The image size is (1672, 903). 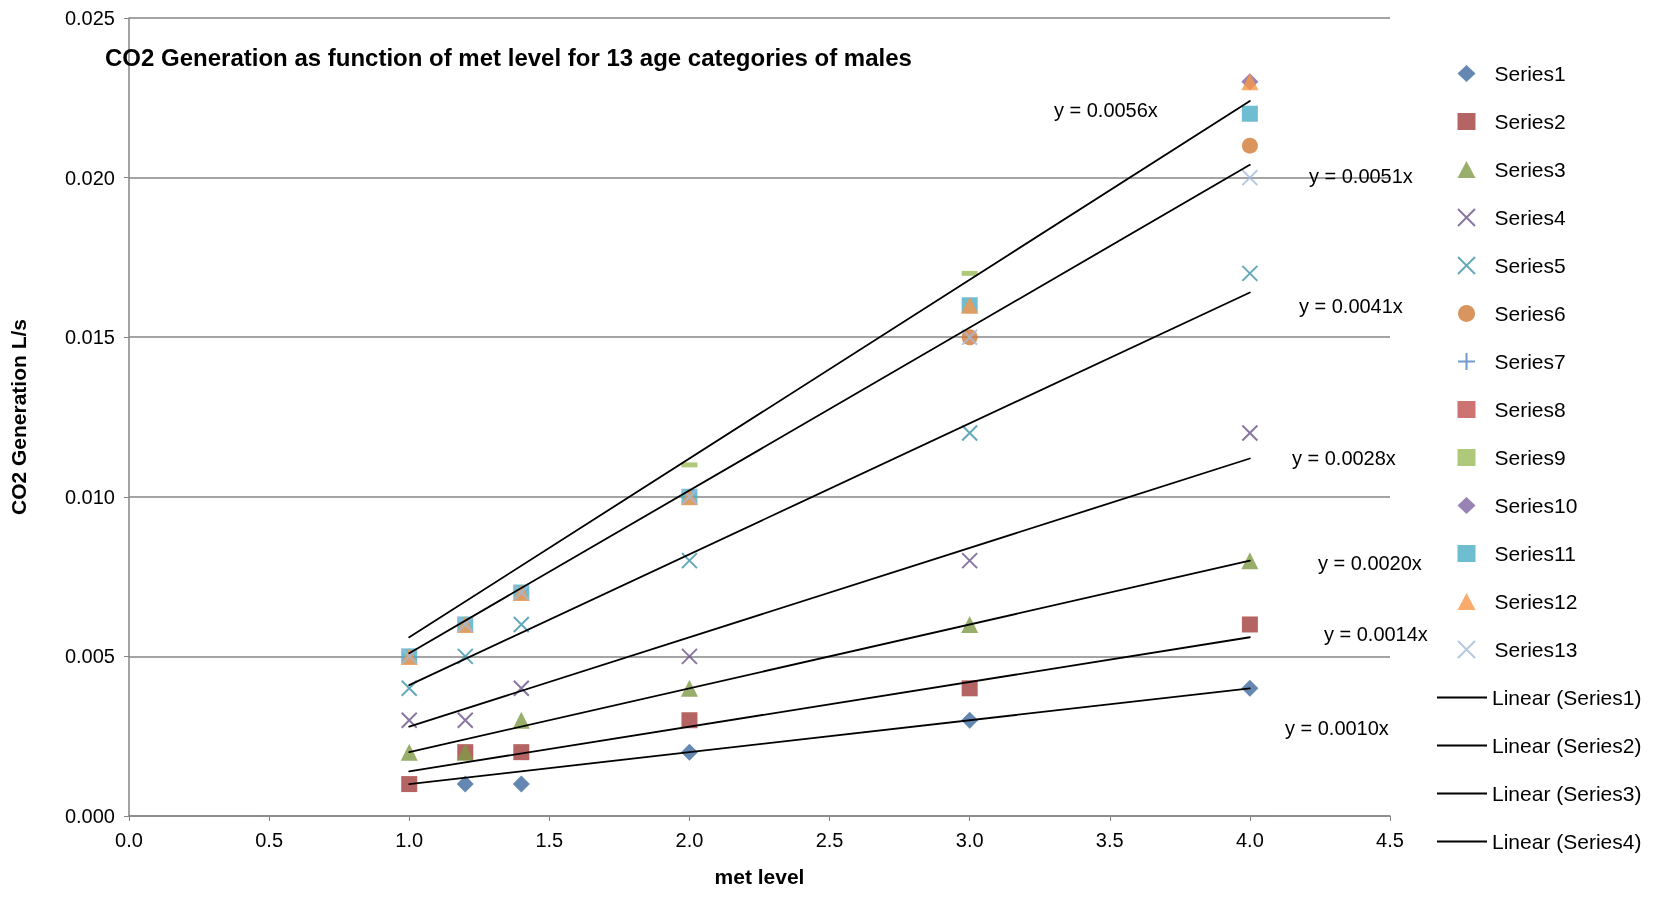 What do you see at coordinates (1536, 601) in the screenshot?
I see `legend-label: Series12` at bounding box center [1536, 601].